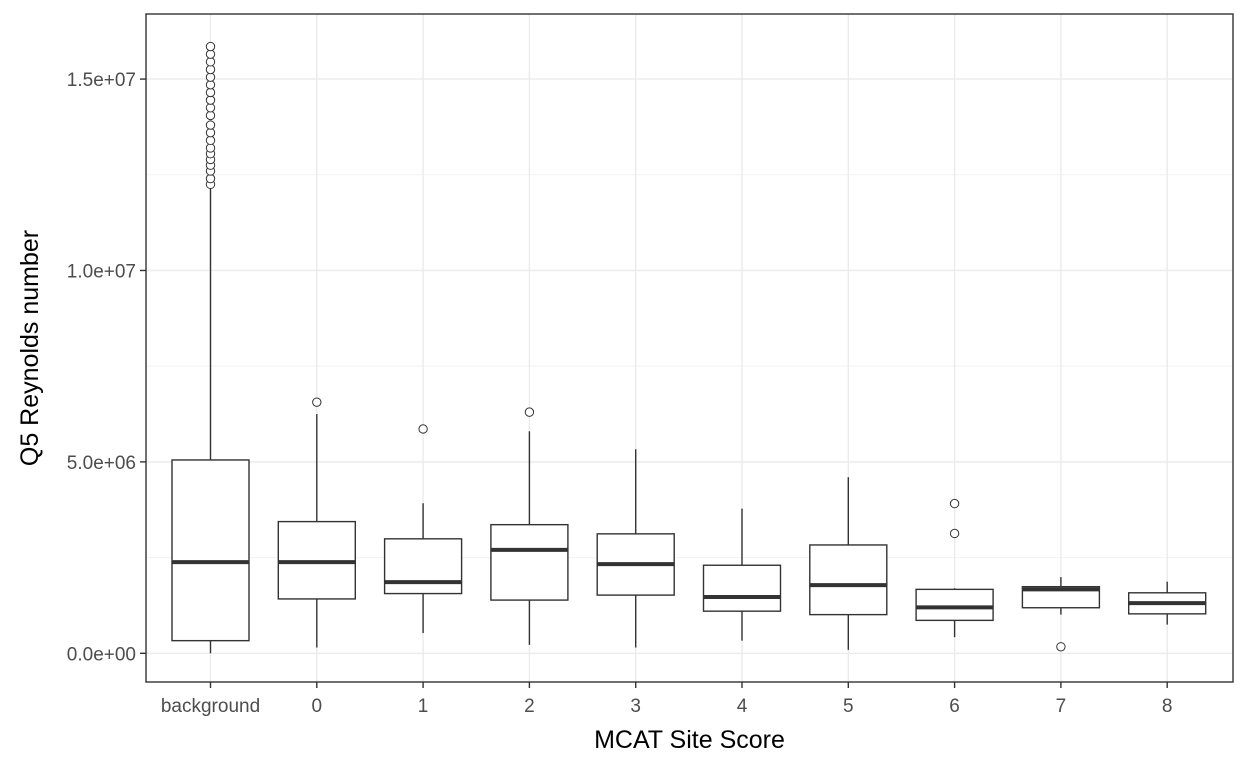  I want to click on y-tick-label: 1.0e+07, so click(101, 271).